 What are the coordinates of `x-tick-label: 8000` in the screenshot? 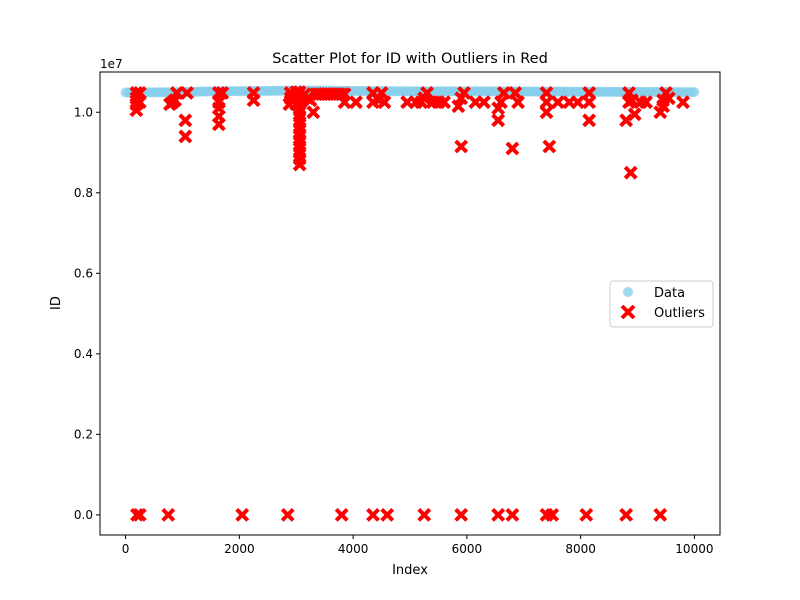 It's located at (580, 549).